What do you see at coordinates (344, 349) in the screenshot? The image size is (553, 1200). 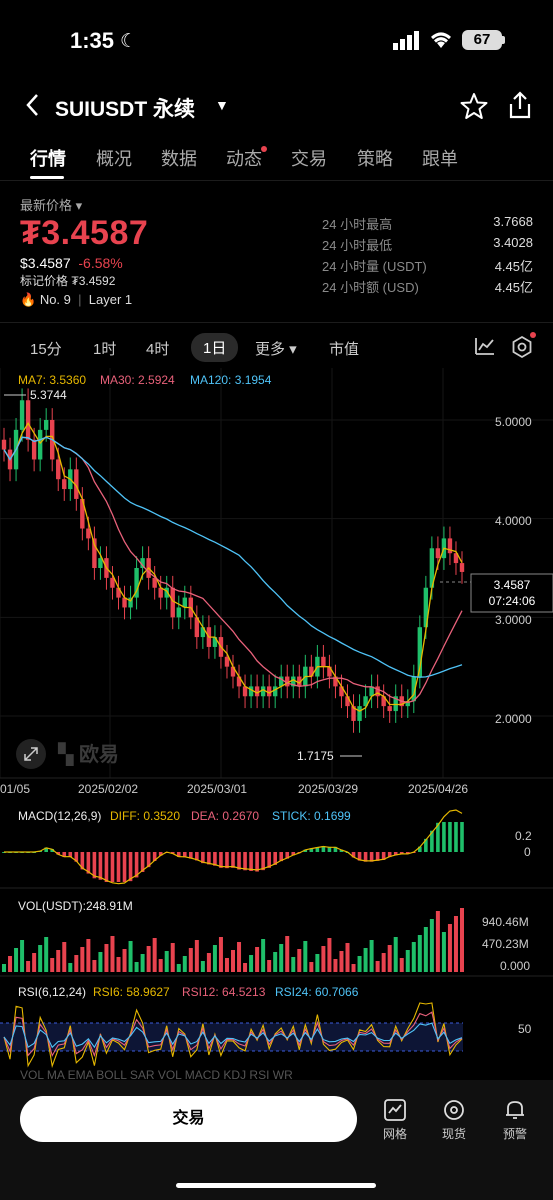 I see `interval-marketcap: 市值` at bounding box center [344, 349].